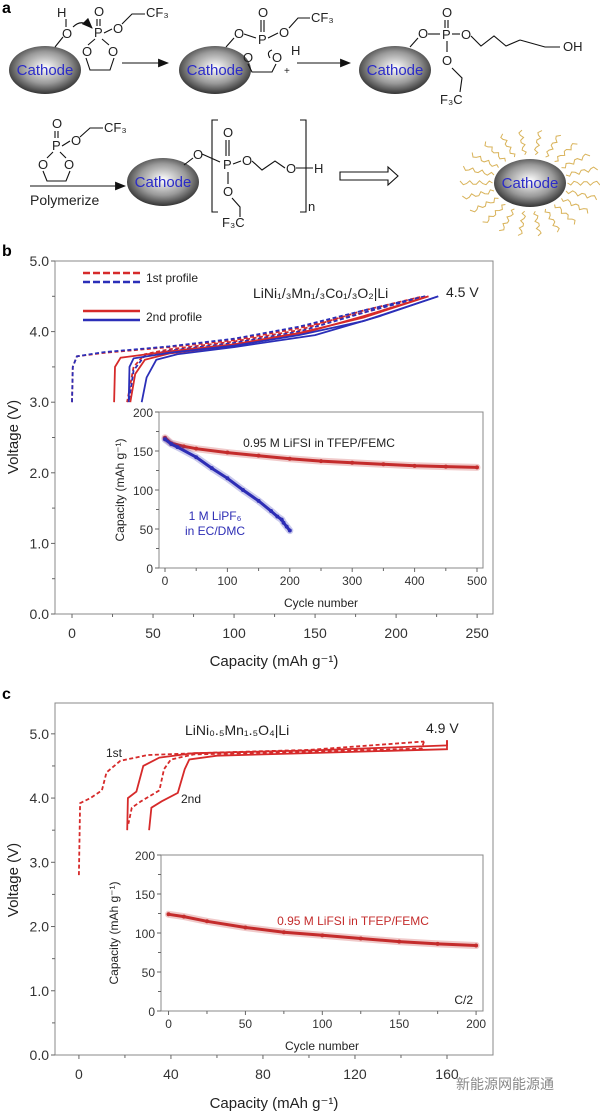 The height and width of the screenshot is (1113, 600). What do you see at coordinates (6, 694) in the screenshot?
I see `panel-label-c: c` at bounding box center [6, 694].